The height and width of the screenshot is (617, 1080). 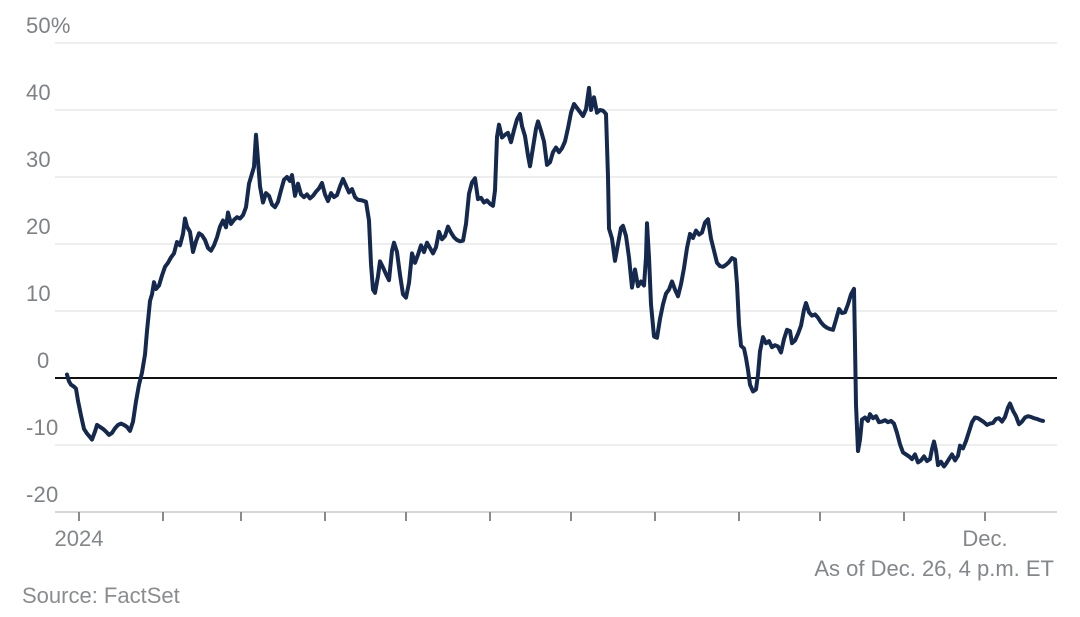 What do you see at coordinates (985, 538) in the screenshot?
I see `x-axis-label-dec: Dec.` at bounding box center [985, 538].